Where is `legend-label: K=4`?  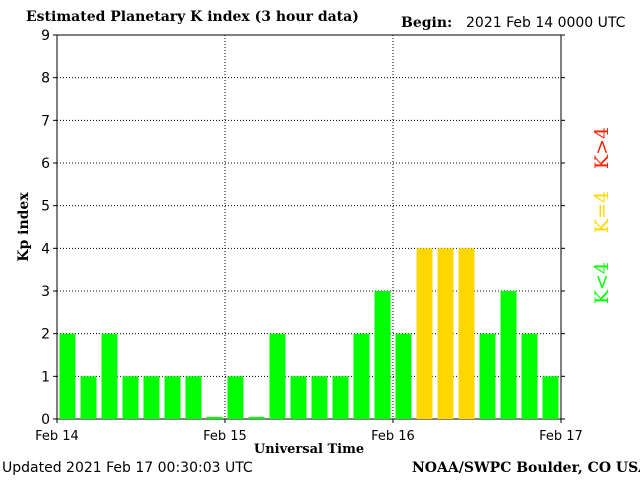 legend-label: K=4 is located at coordinates (602, 212).